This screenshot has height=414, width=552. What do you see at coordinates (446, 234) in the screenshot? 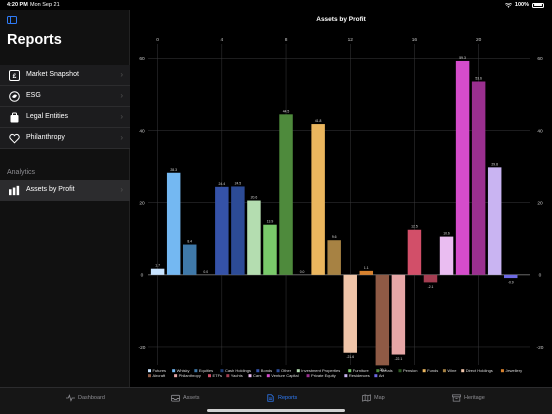
I see `bar-data-label: 10.6` at bounding box center [446, 234].